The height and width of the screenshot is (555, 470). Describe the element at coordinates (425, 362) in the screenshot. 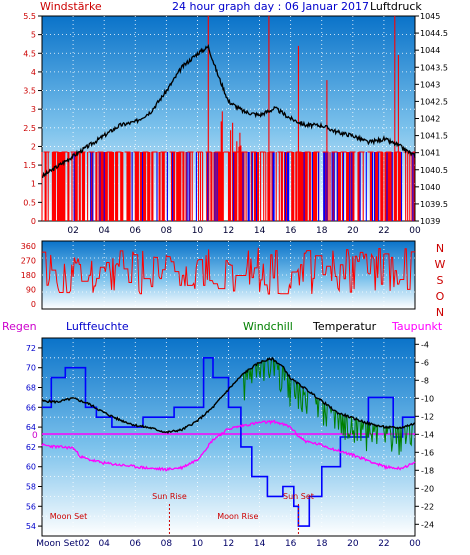

I see `temperature-tick-label: -6` at that location.